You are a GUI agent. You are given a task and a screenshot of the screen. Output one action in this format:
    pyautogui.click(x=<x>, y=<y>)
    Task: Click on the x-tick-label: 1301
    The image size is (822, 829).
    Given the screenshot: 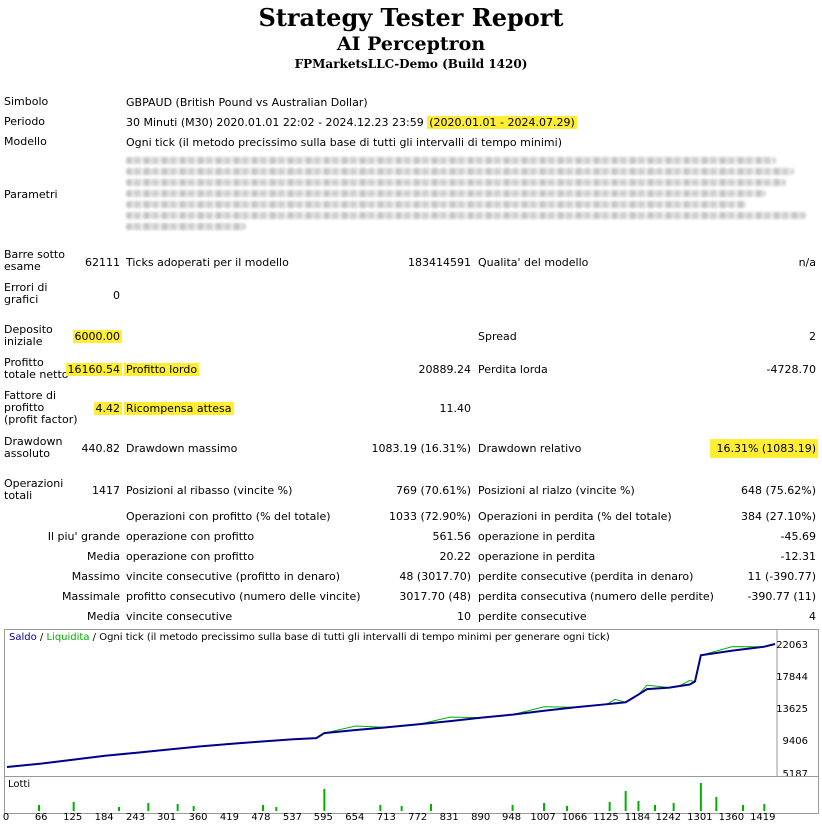 What is the action you would take?
    pyautogui.click(x=700, y=817)
    